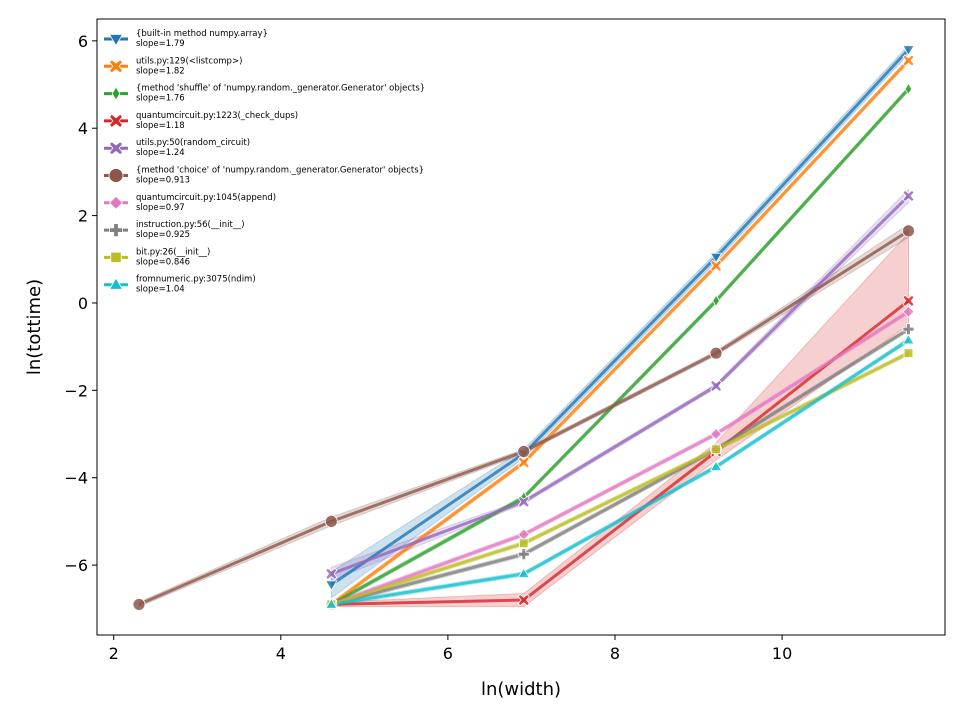 The image size is (964, 720). I want to click on legend-slope: slope=0.97, so click(160, 208).